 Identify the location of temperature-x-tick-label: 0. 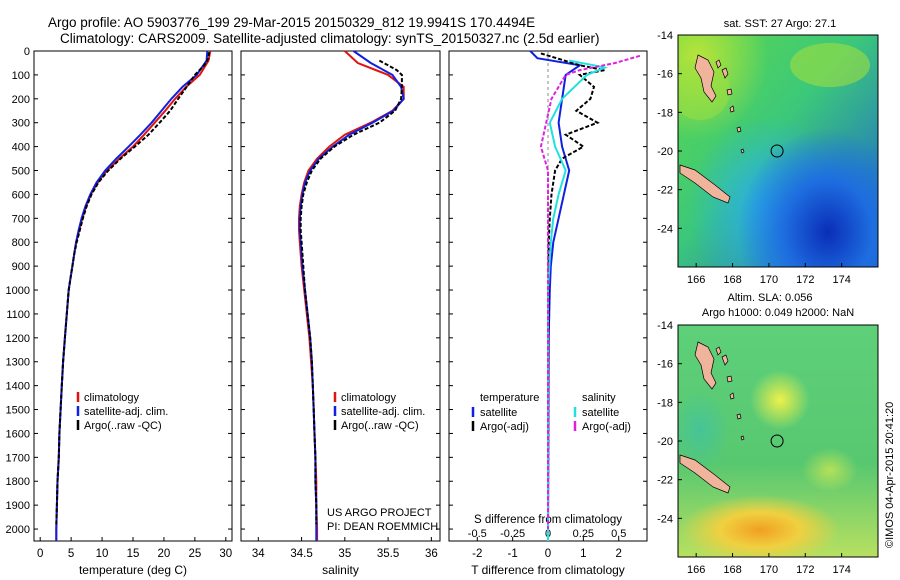
(40, 554).